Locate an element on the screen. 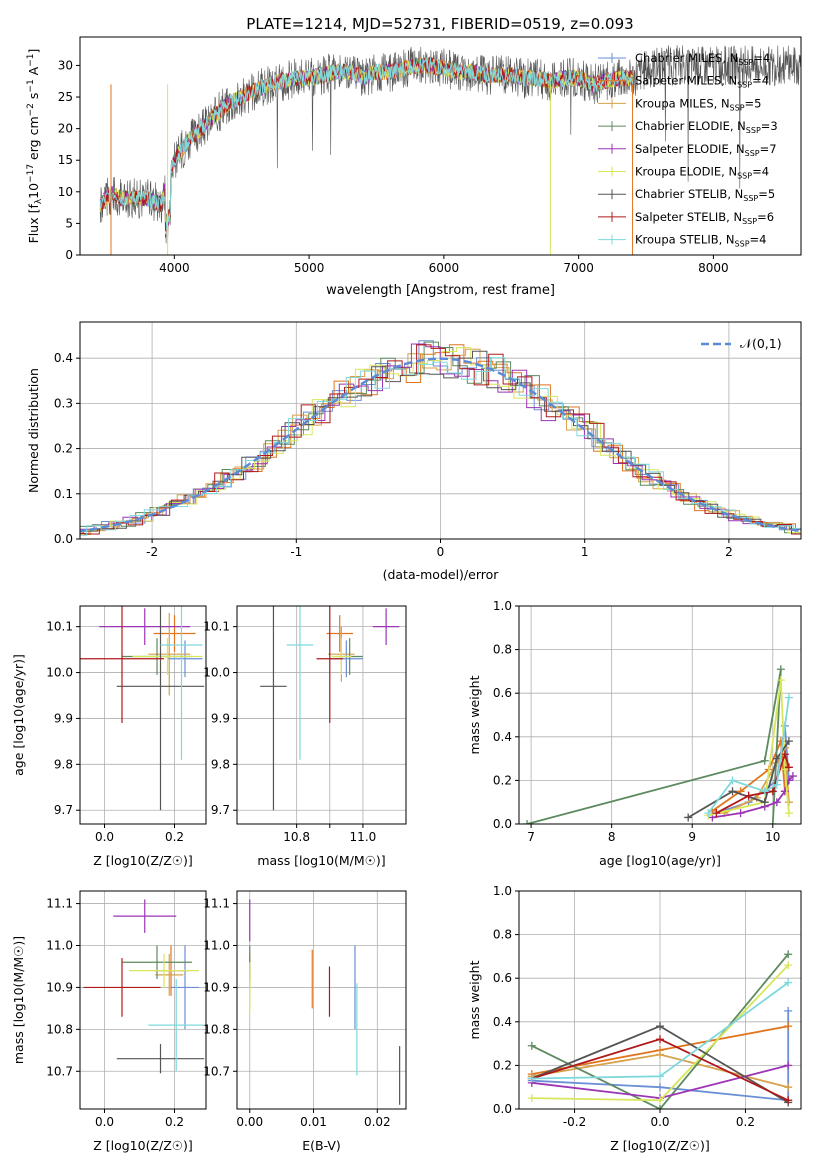 This screenshot has height=1170, width=819. x-tick-label: 10 is located at coordinates (772, 837).